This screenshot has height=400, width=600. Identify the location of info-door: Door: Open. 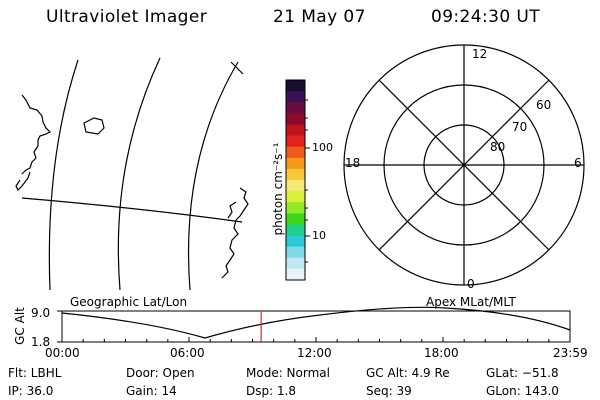
(160, 373).